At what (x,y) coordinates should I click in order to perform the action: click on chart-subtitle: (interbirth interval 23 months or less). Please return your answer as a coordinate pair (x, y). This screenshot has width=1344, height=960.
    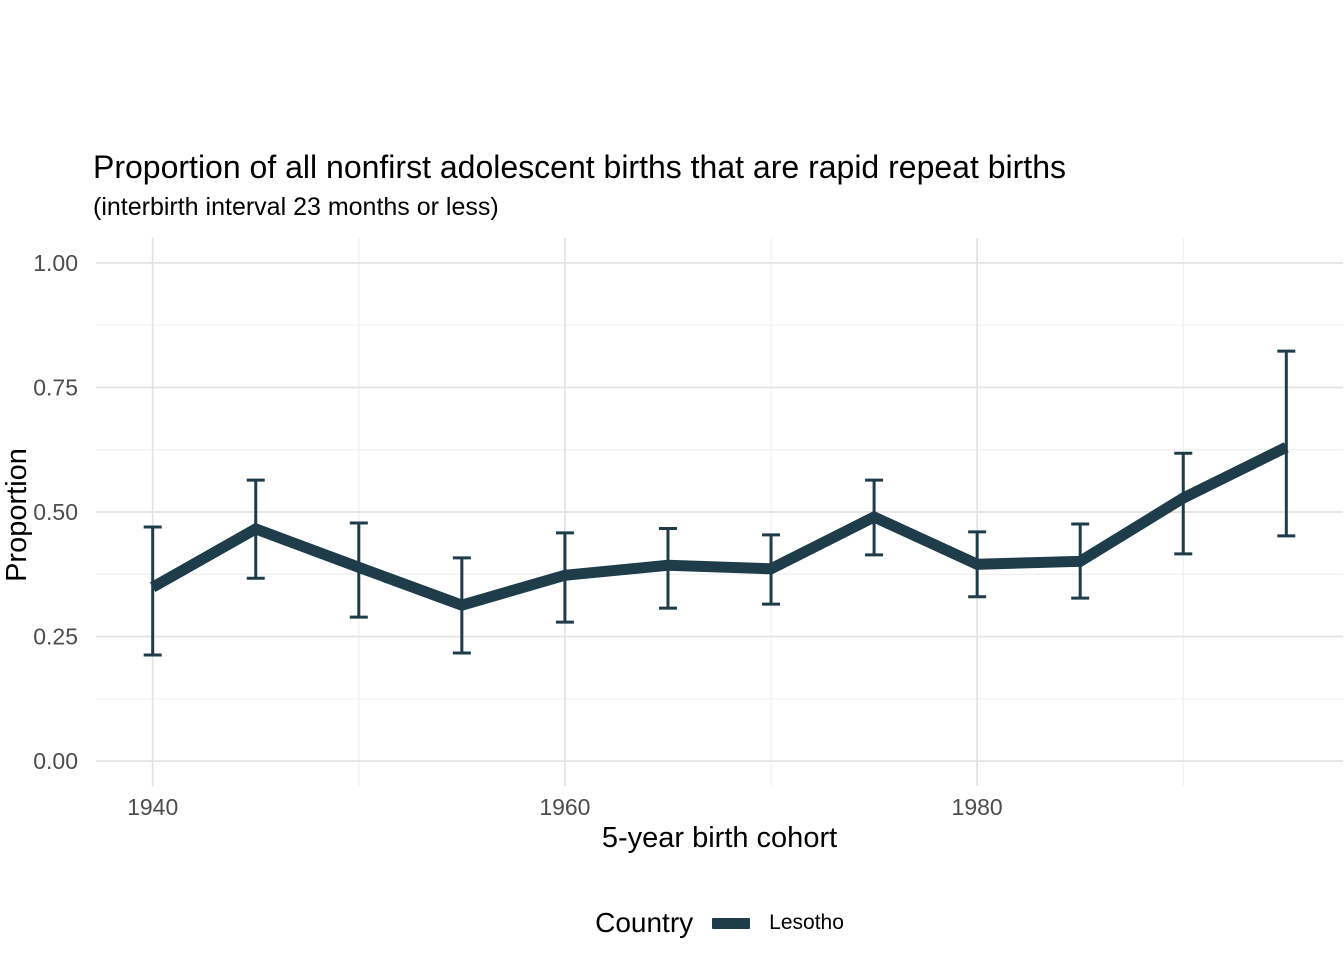
    Looking at the image, I should click on (296, 207).